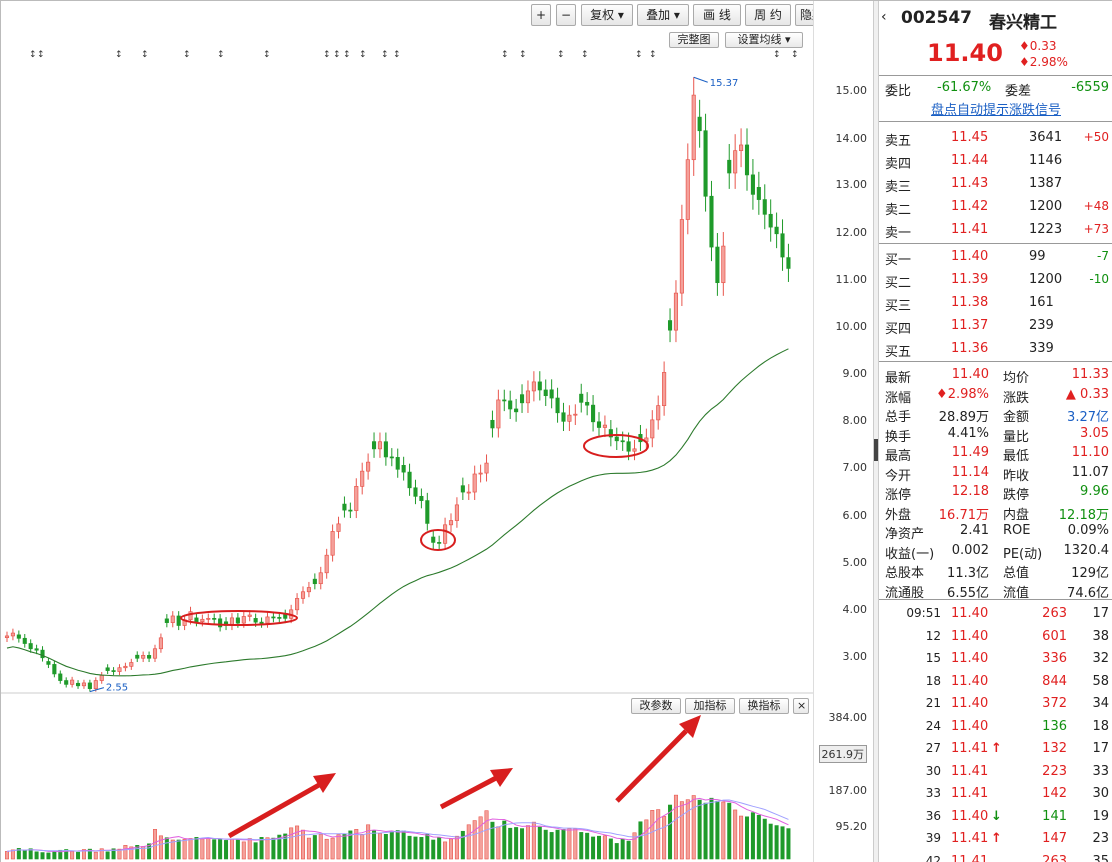  Describe the element at coordinates (898, 495) in the screenshot. I see `stat-label: 涨停` at that location.